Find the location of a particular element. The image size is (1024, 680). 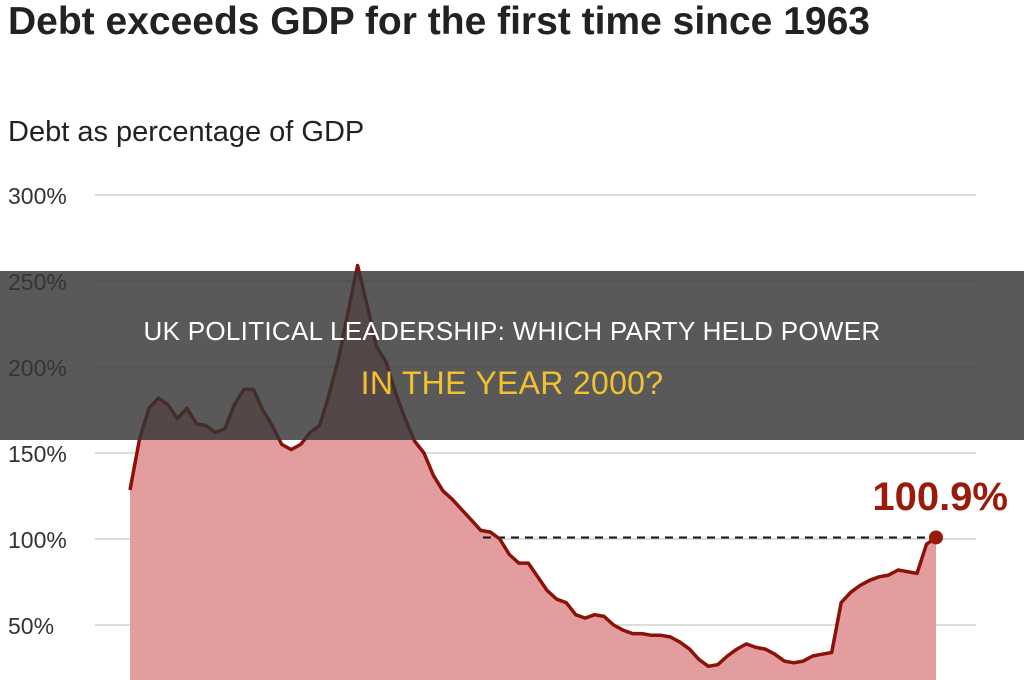

latest-point-marker is located at coordinates (936, 537).